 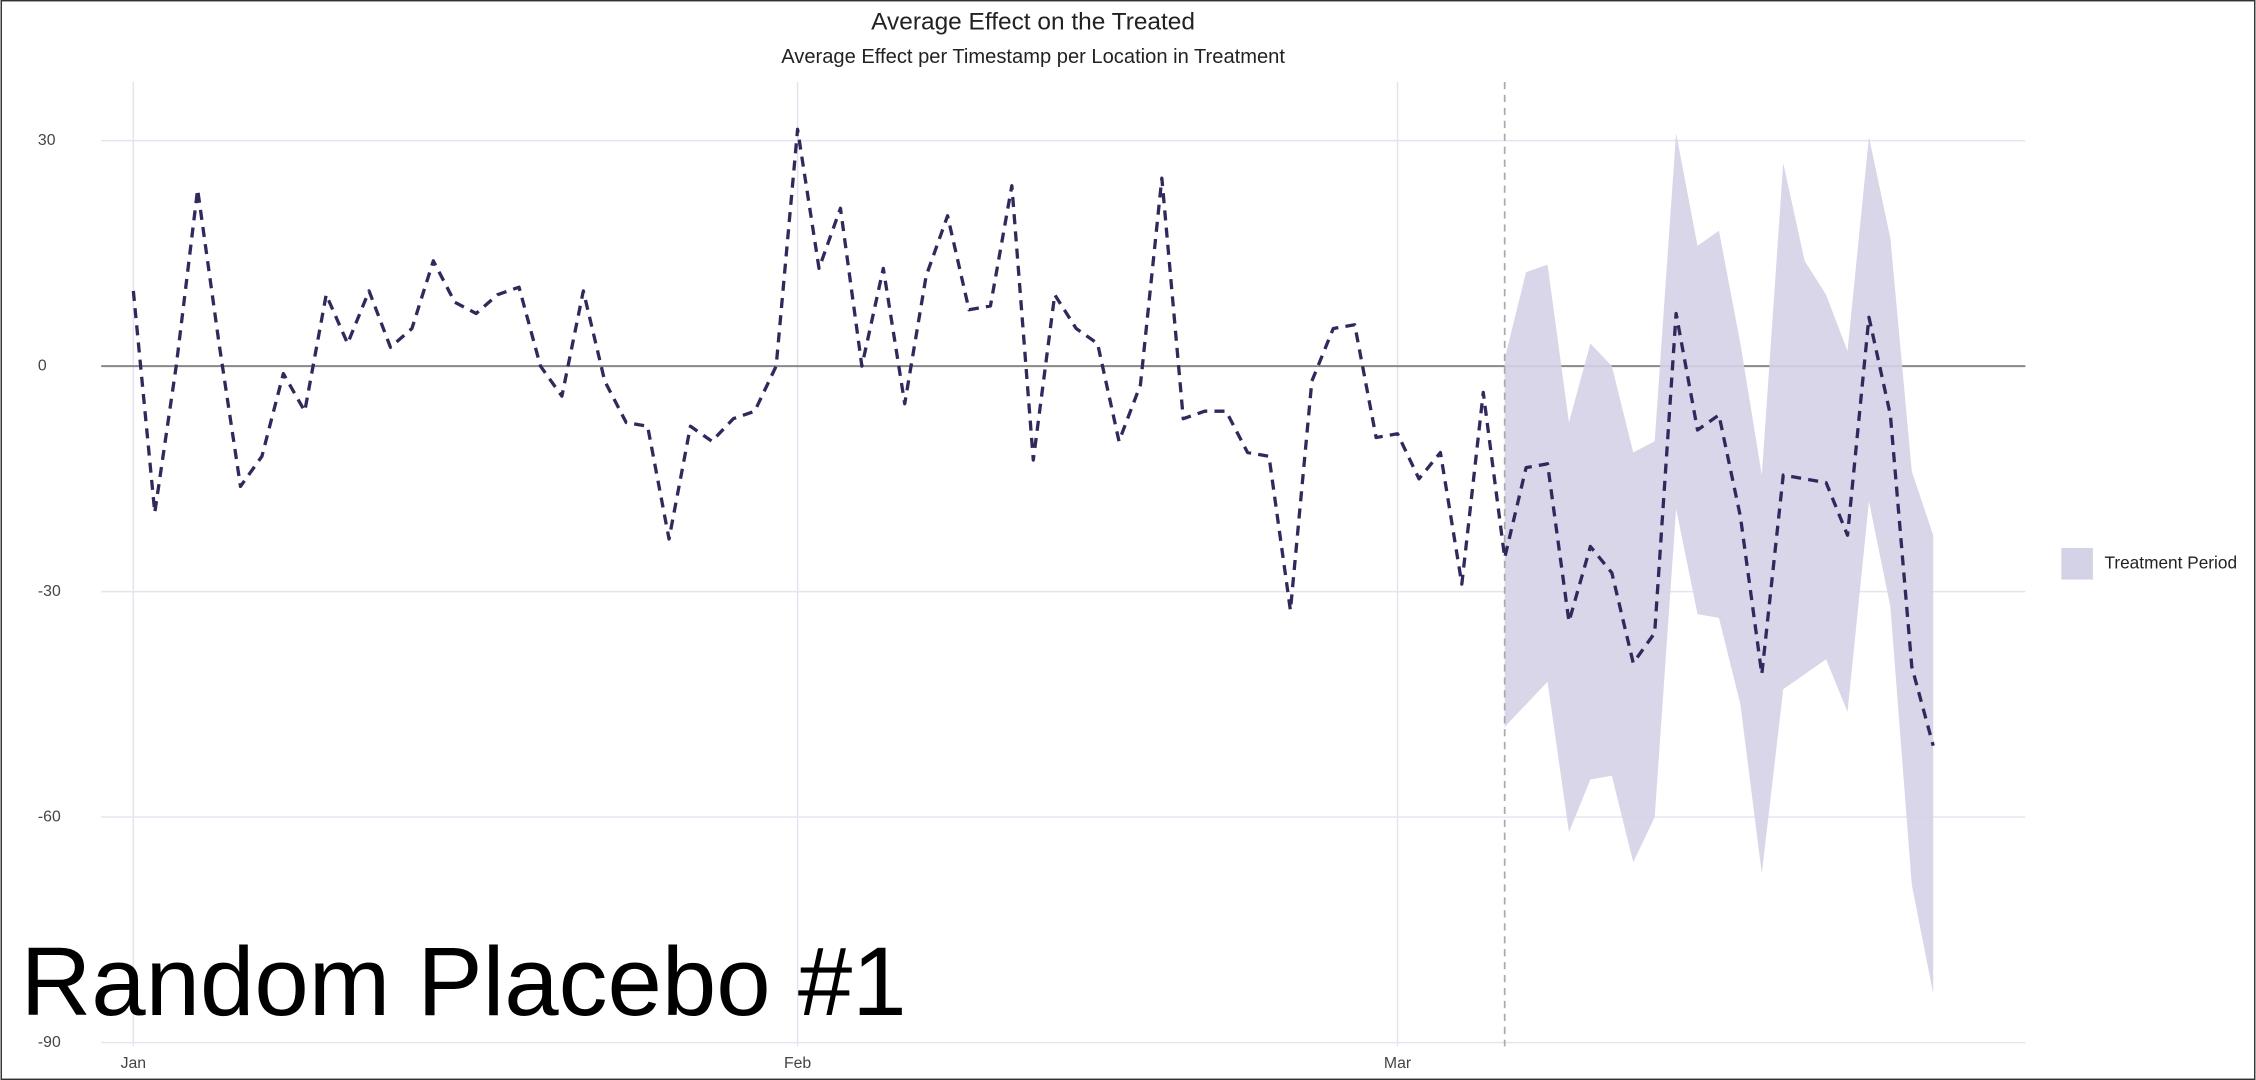 What do you see at coordinates (47, 140) in the screenshot?
I see `y-tick-label: 30` at bounding box center [47, 140].